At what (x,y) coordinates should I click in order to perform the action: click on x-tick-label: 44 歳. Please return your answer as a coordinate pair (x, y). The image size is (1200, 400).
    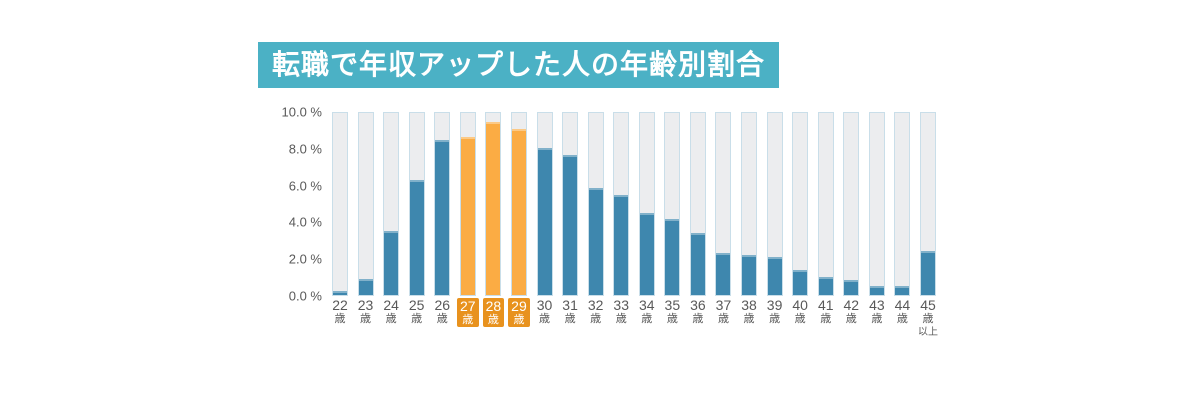
    Looking at the image, I should click on (902, 311).